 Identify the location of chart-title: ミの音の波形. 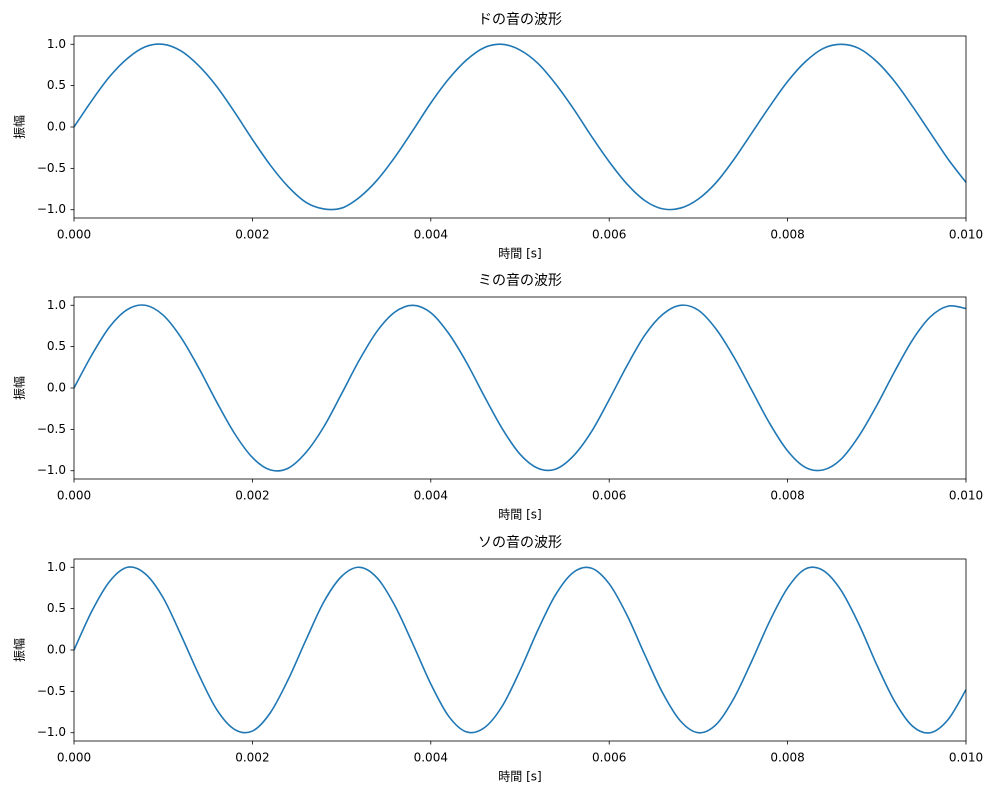
(520, 280).